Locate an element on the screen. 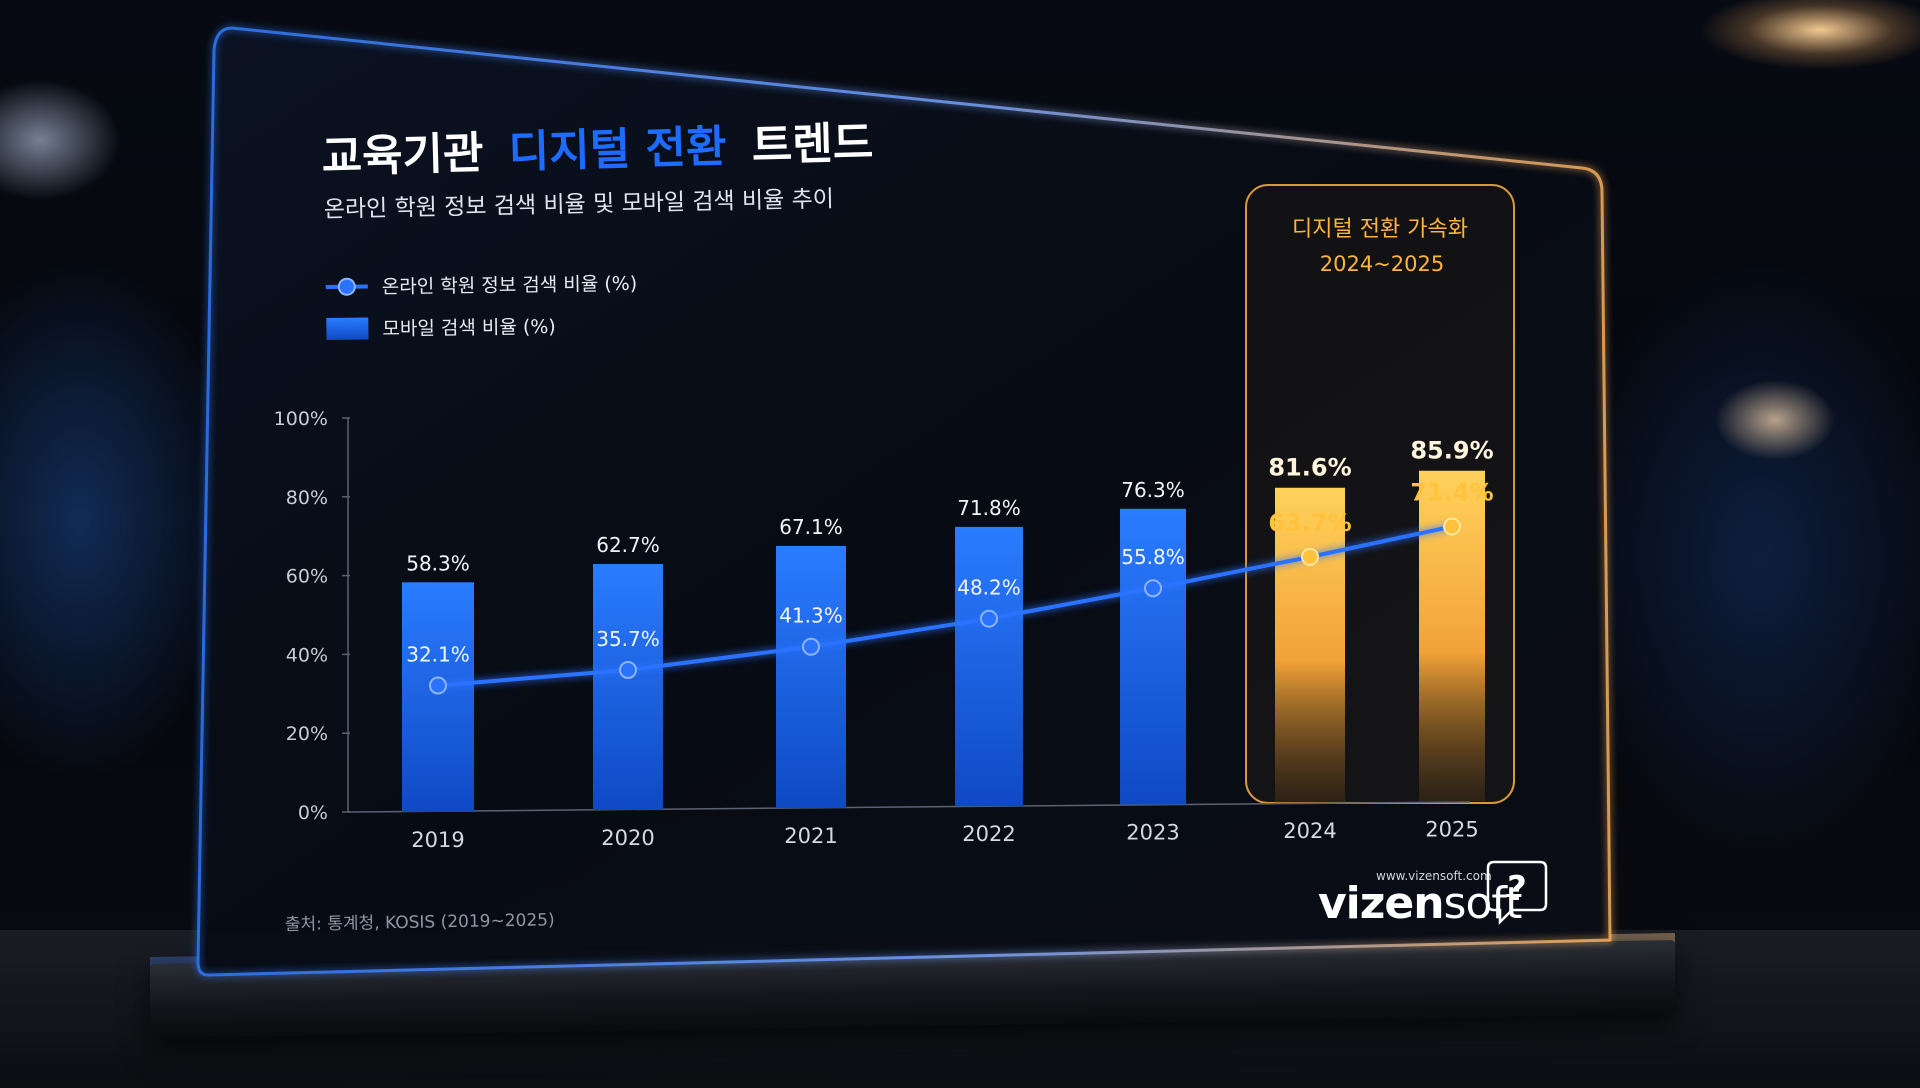  line-point-2025 is located at coordinates (1452, 526).